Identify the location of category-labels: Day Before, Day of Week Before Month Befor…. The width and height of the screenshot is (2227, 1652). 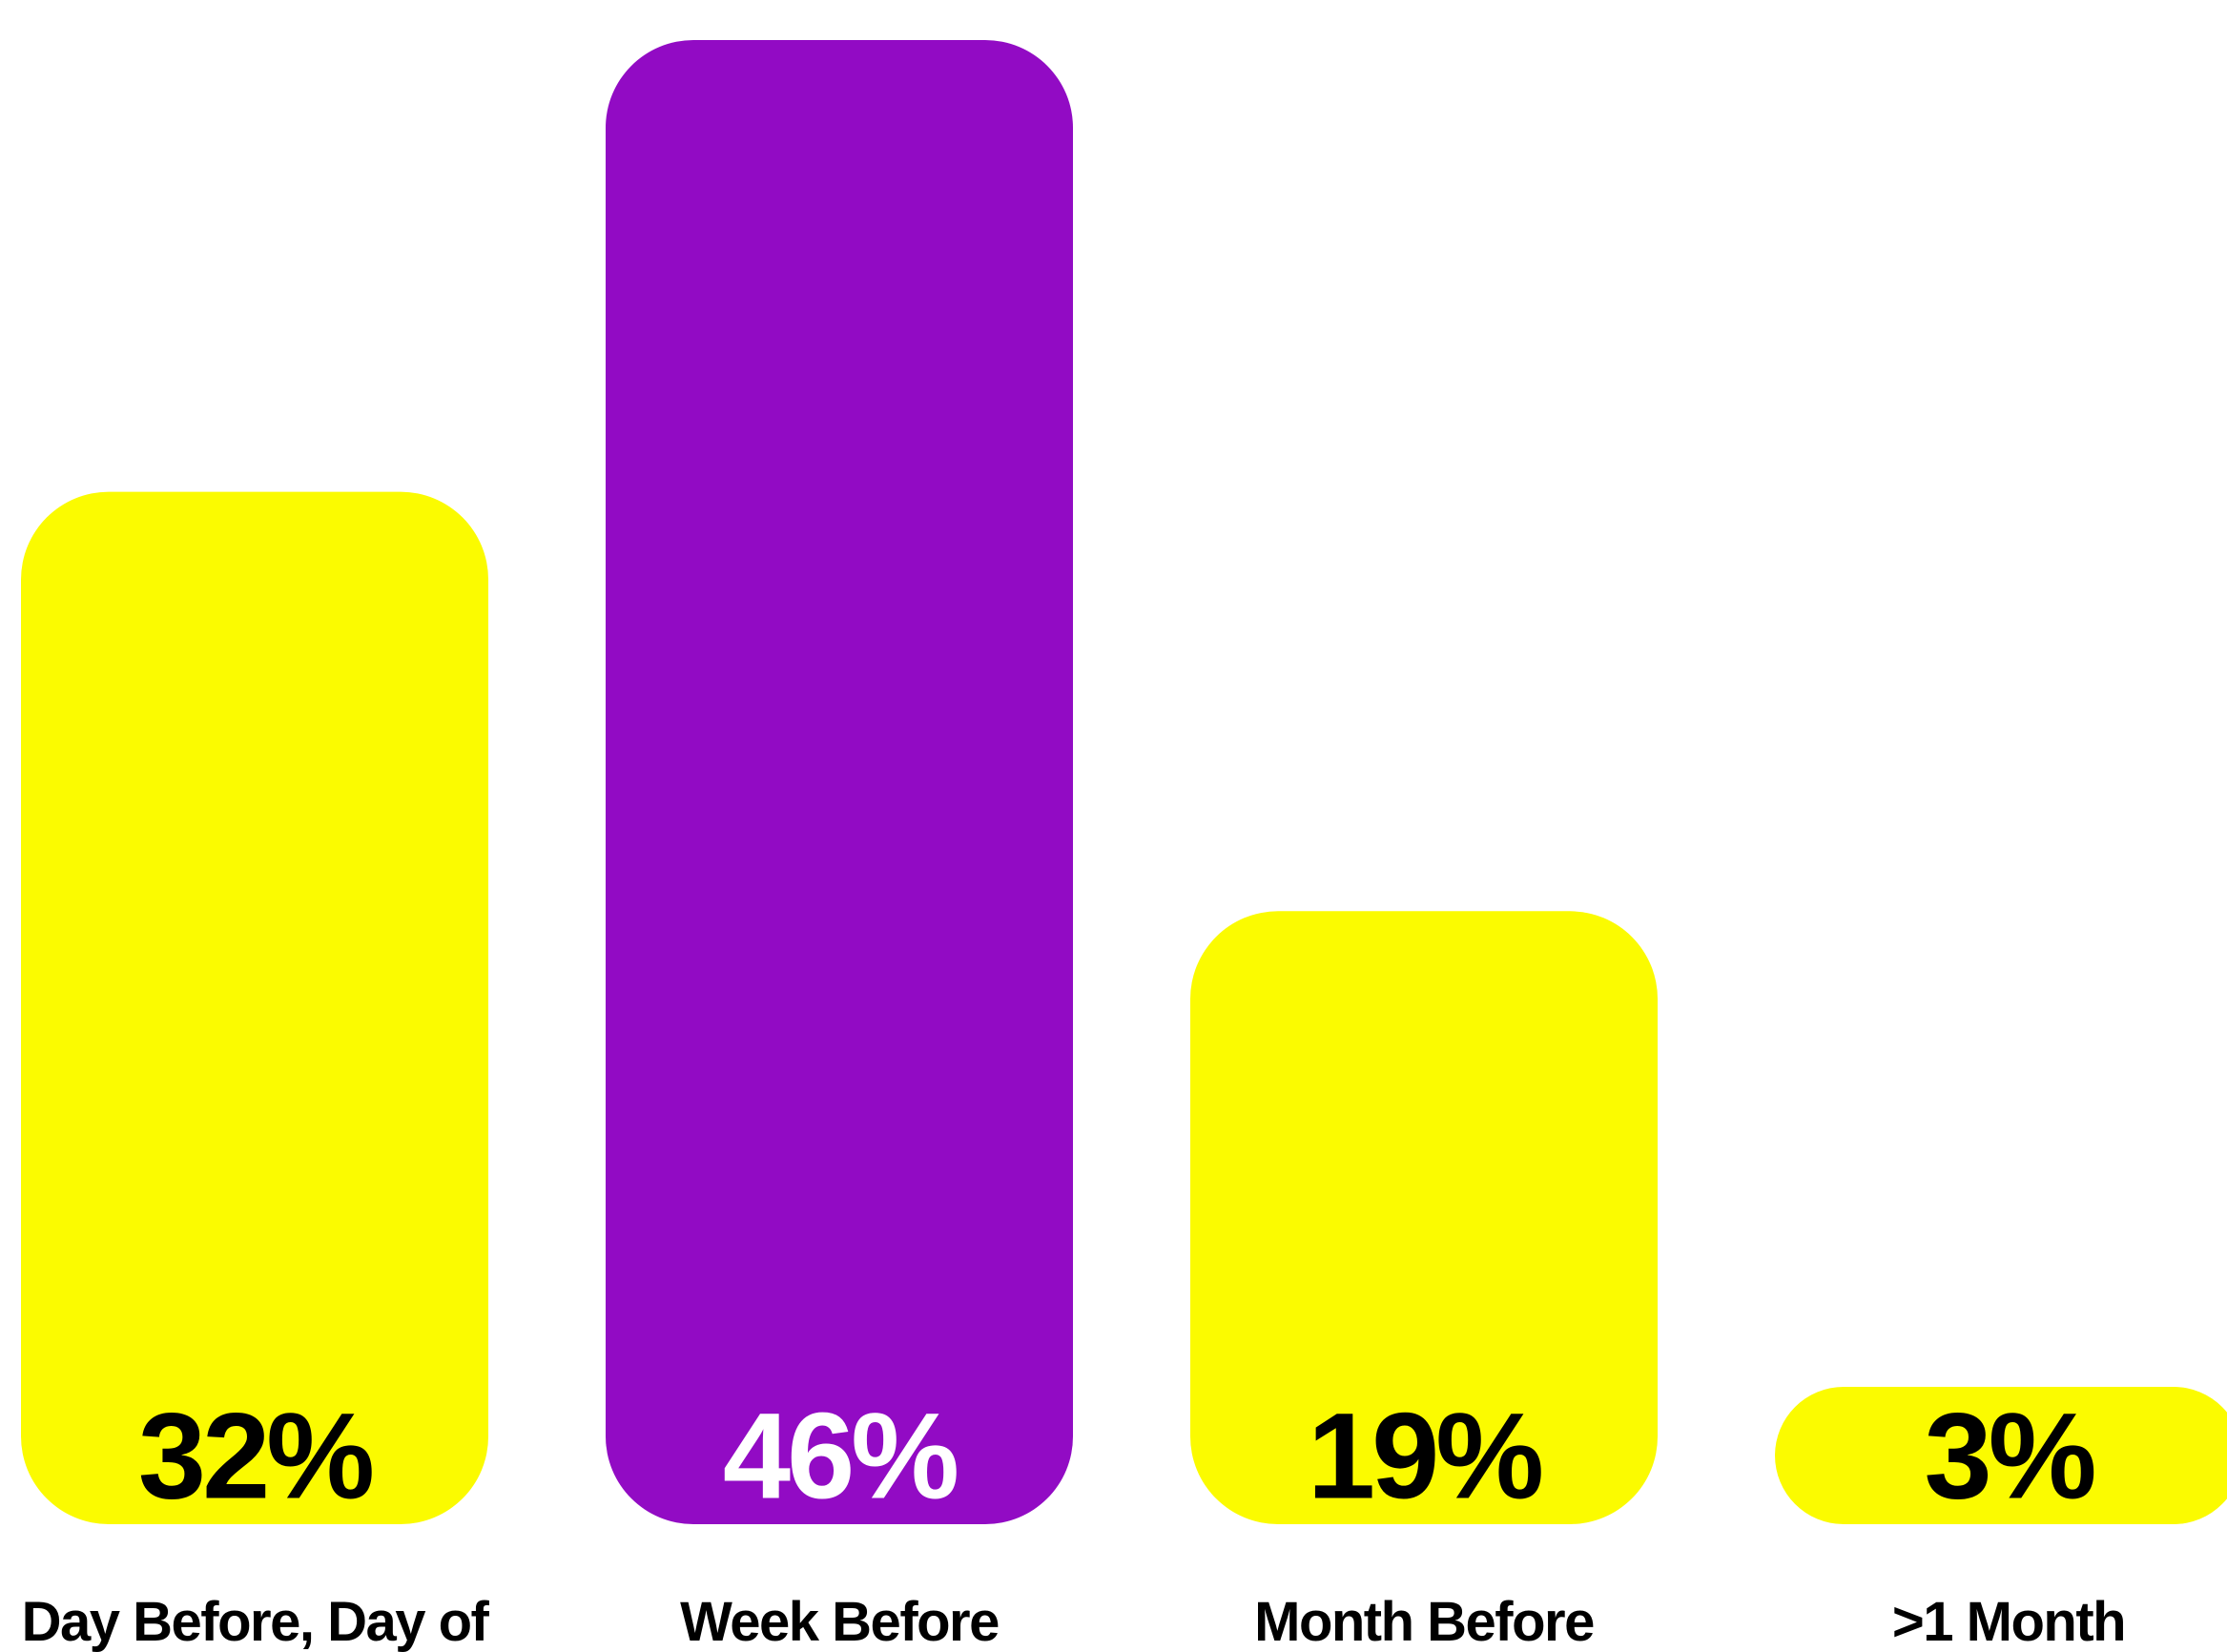
(1075, 1621).